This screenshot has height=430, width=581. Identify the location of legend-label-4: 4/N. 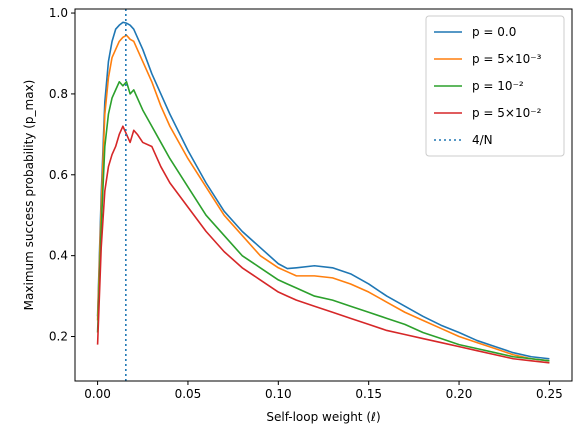
(482, 140).